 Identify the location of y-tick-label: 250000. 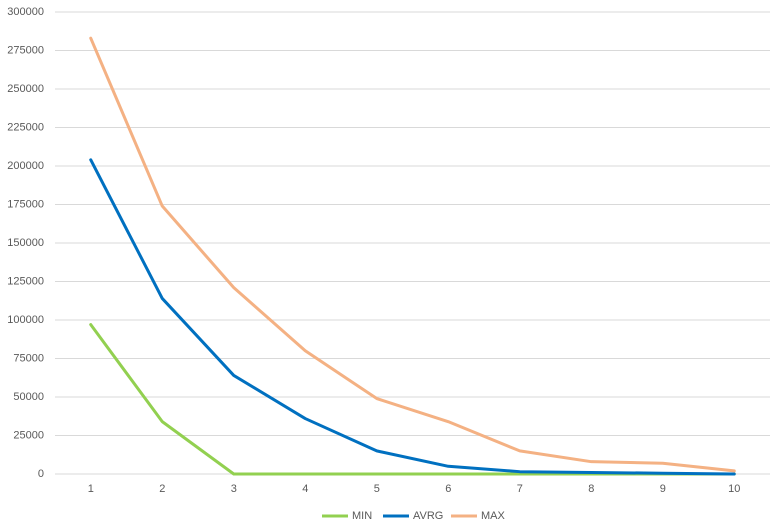
(25, 89).